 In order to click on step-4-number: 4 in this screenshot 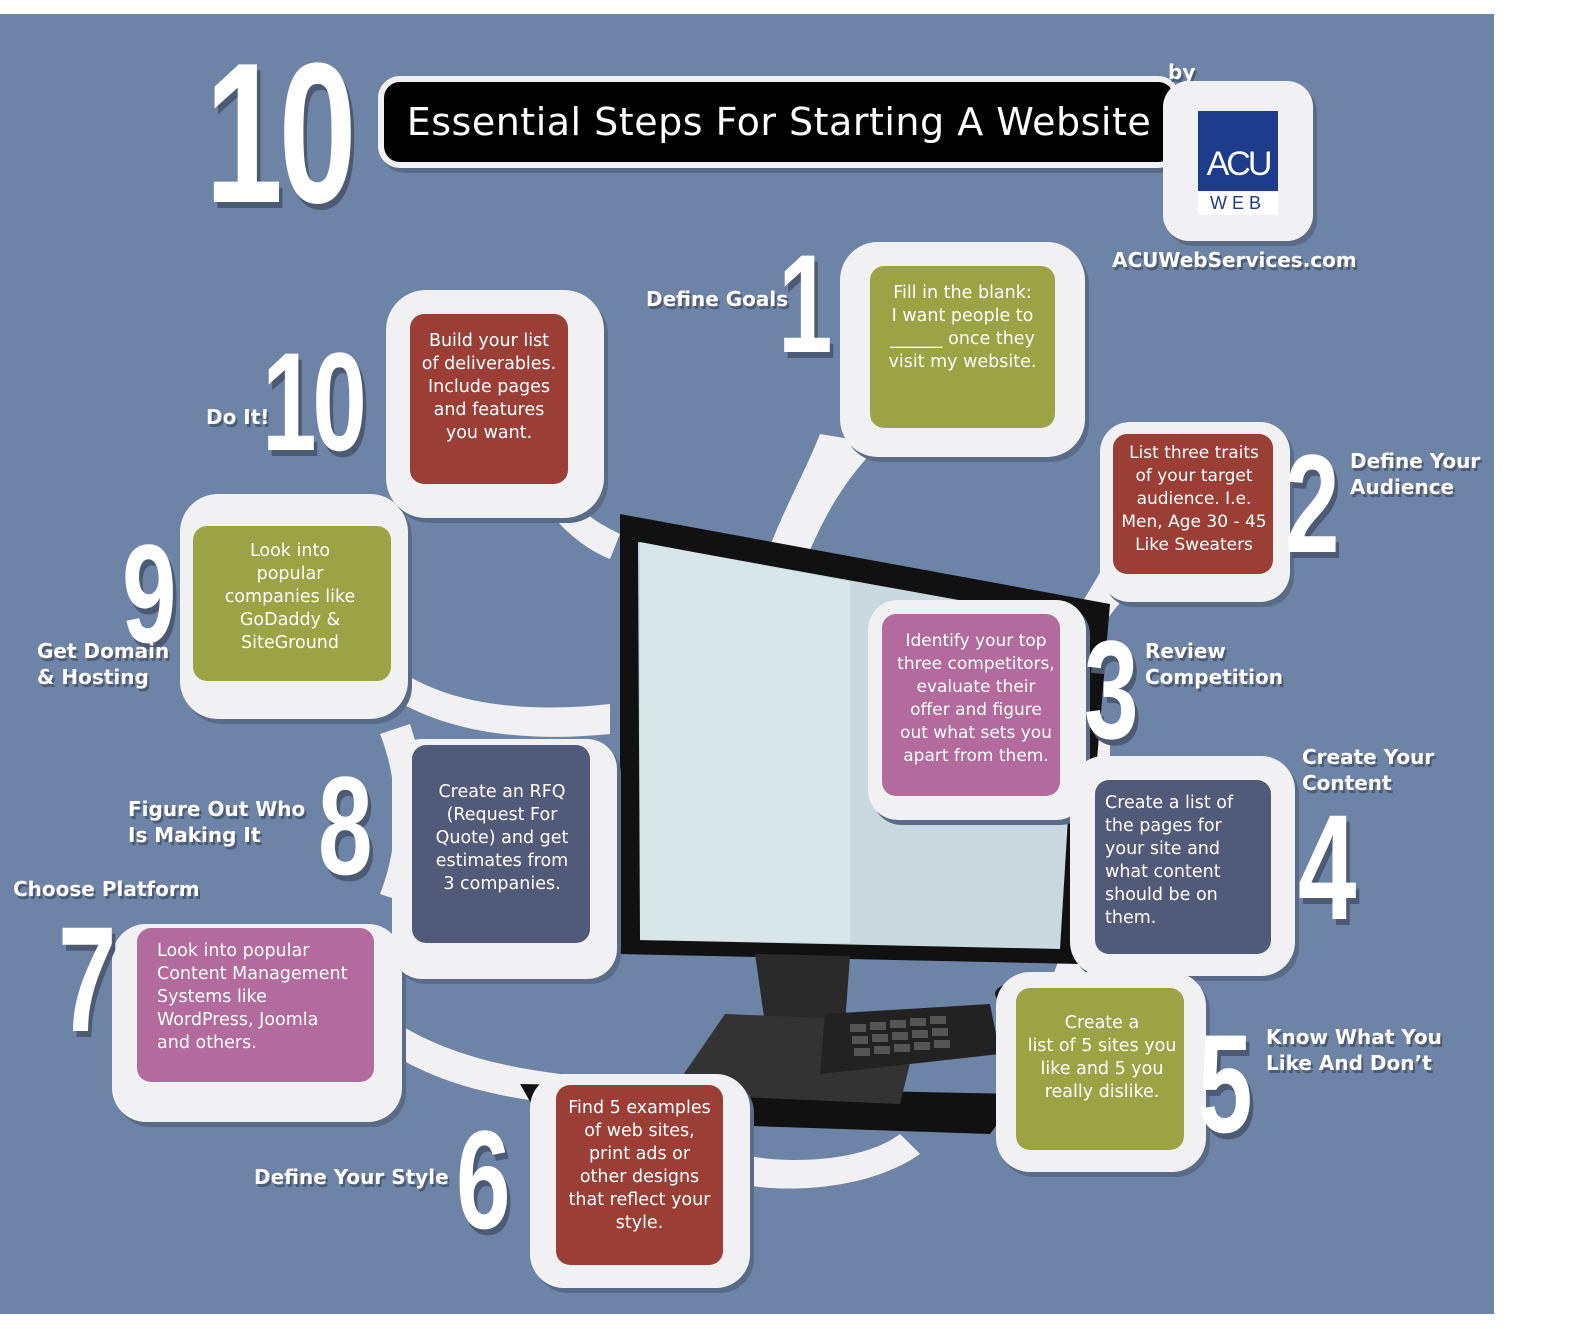, I will do `click(1327, 867)`.